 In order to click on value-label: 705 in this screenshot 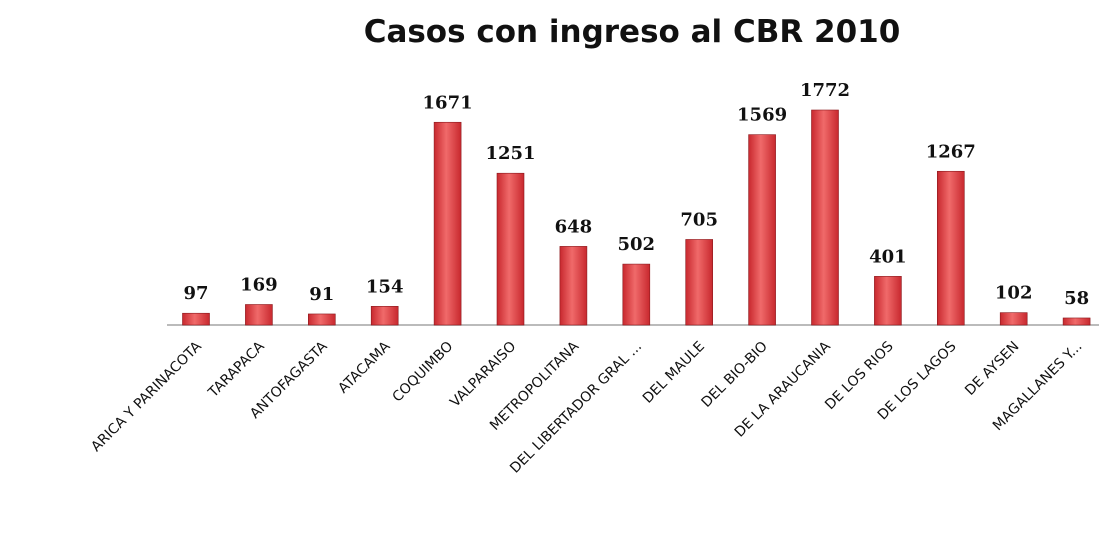, I will do `click(699, 219)`.